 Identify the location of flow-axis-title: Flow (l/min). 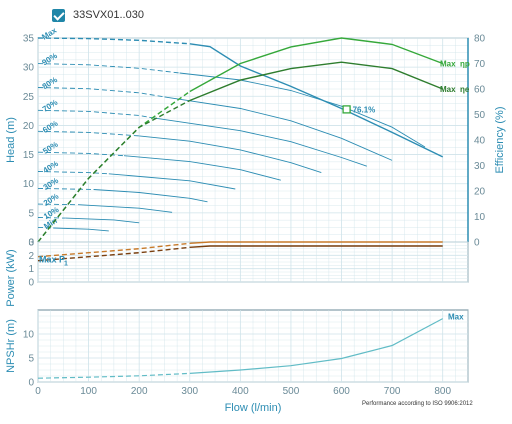
(253, 408).